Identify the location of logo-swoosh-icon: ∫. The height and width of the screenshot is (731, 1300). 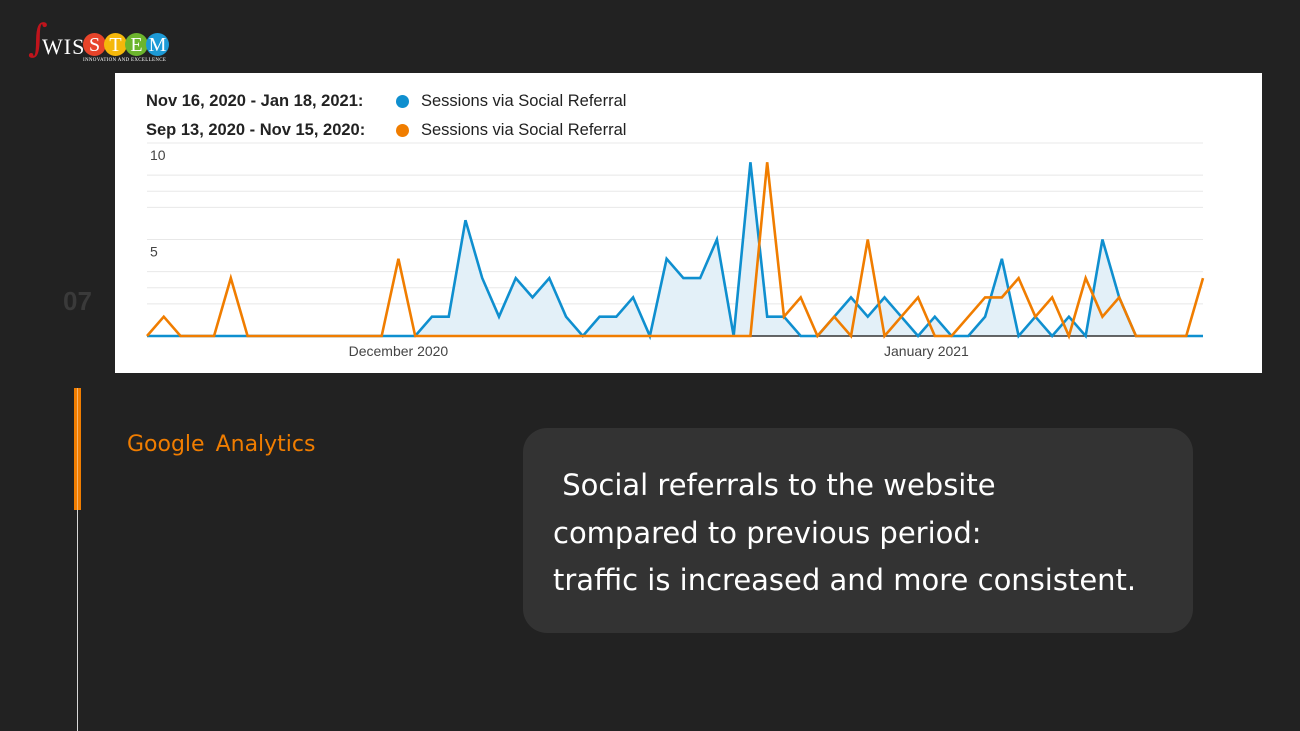
(38, 38).